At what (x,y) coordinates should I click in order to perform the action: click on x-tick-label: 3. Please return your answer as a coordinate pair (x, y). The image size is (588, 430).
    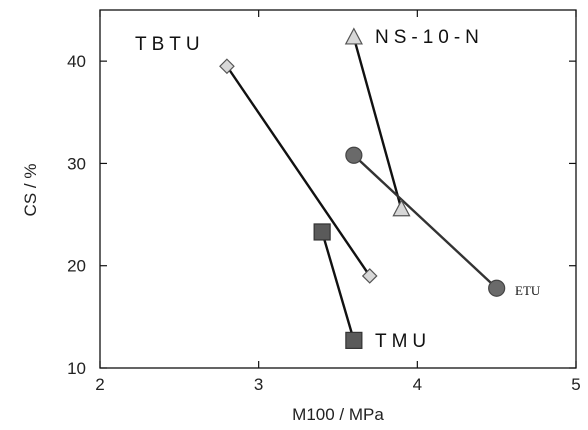
    Looking at the image, I should click on (258, 384).